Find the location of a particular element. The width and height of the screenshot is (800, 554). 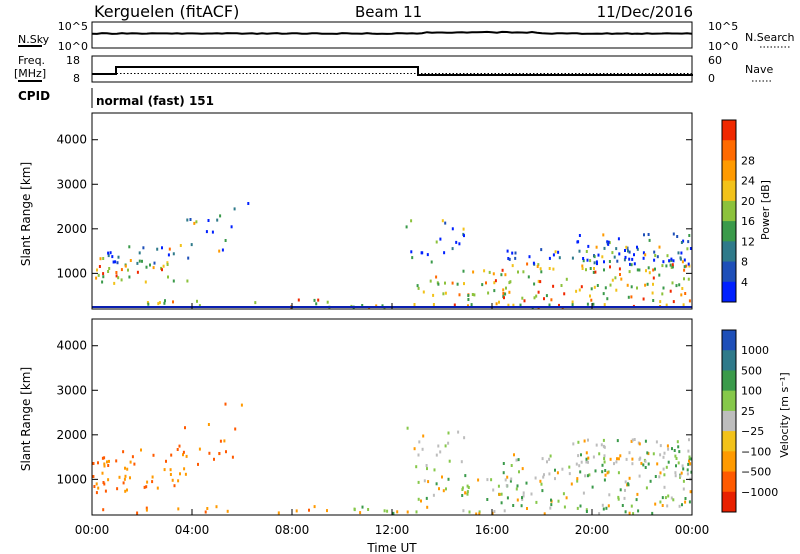

power-colorbar-tick: 4 is located at coordinates (744, 282).